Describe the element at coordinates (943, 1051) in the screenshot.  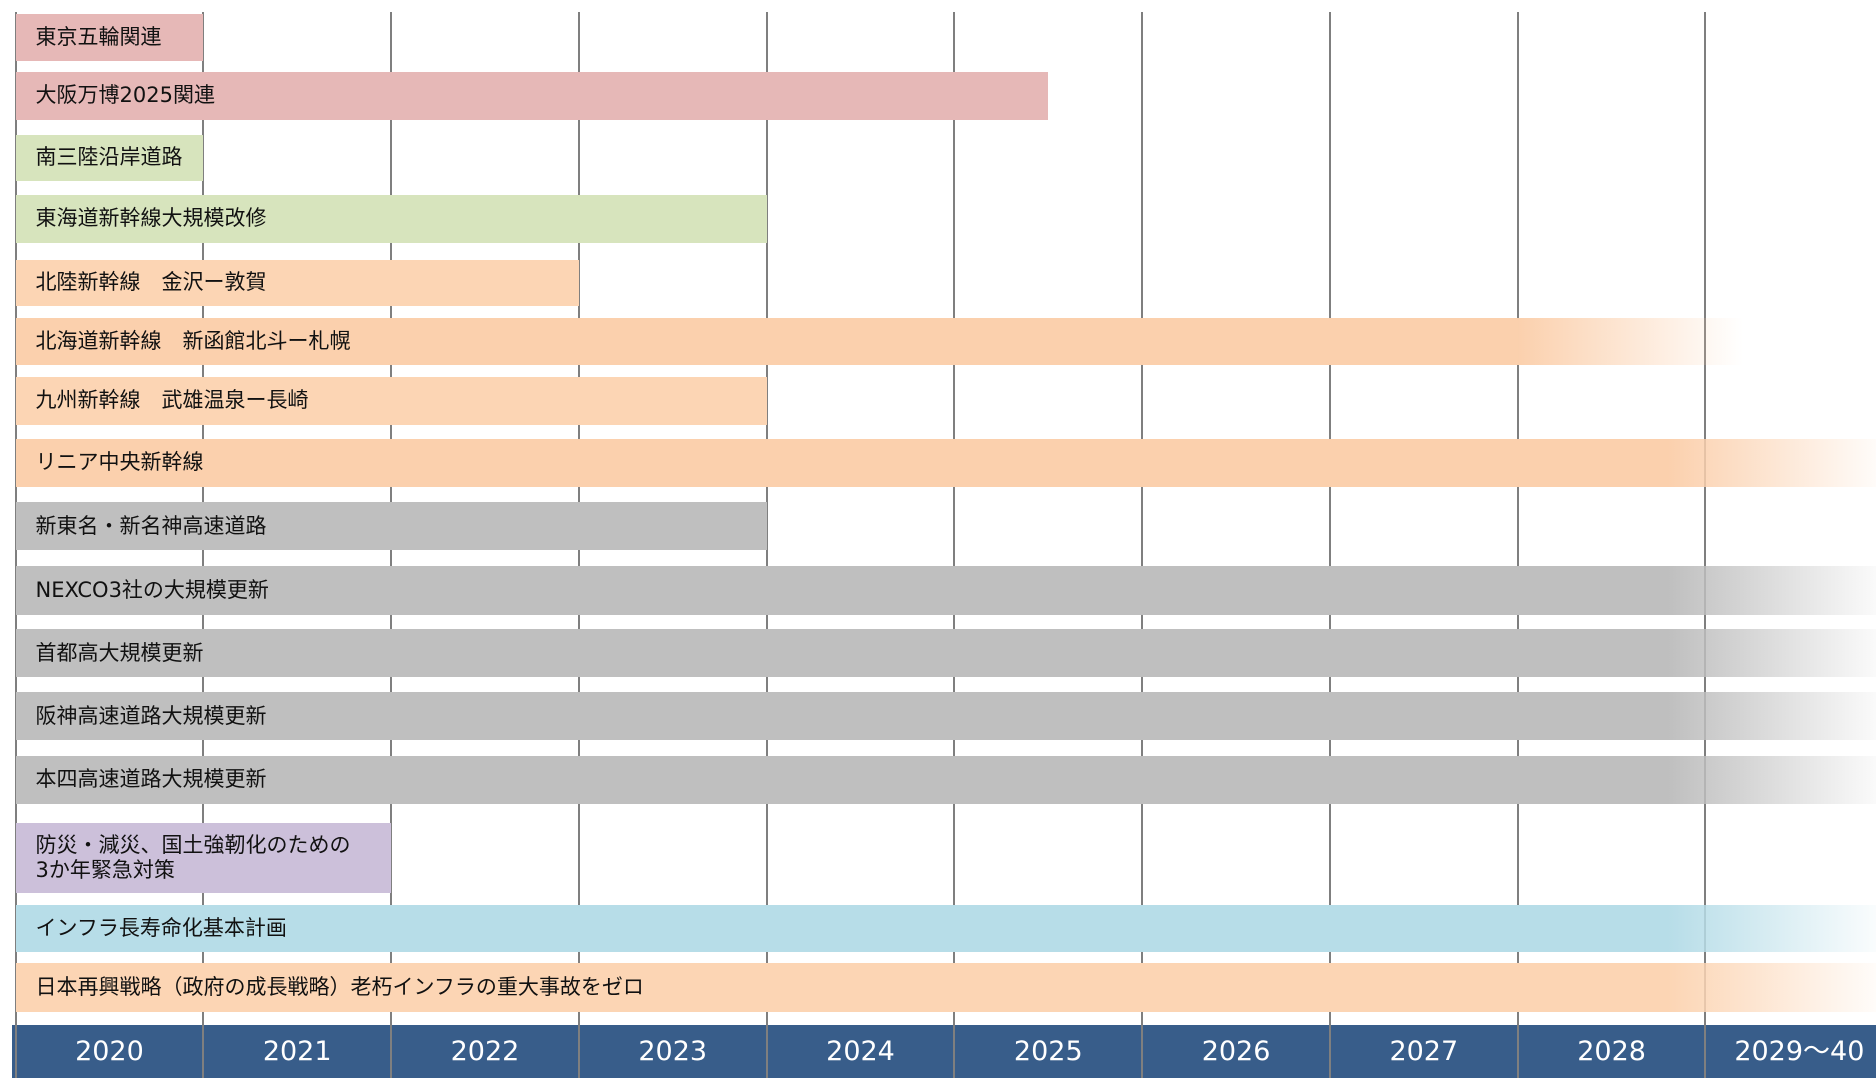
I see `axis-band` at that location.